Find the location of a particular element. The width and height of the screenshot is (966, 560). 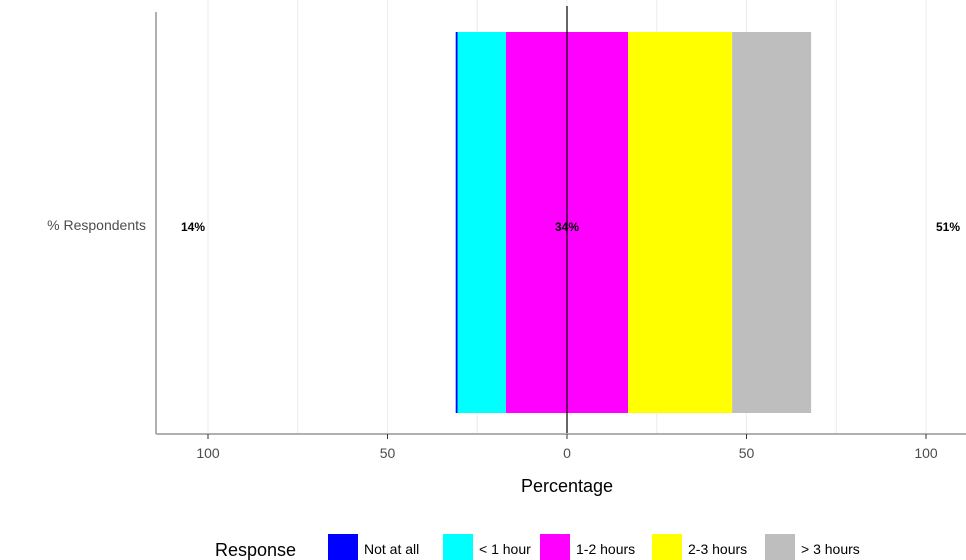

data-label-center: 34% is located at coordinates (567, 227).